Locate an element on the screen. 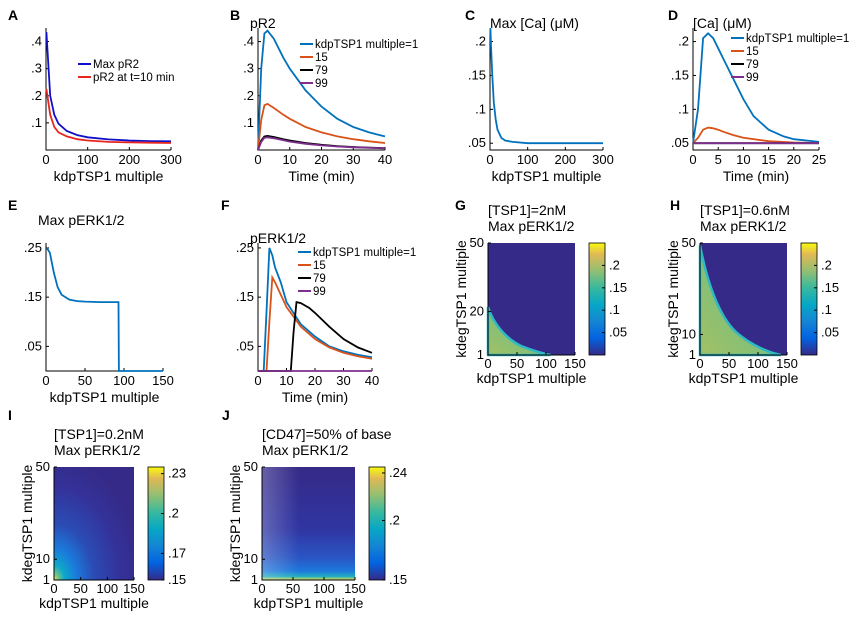  axes-a is located at coordinates (108, 89).